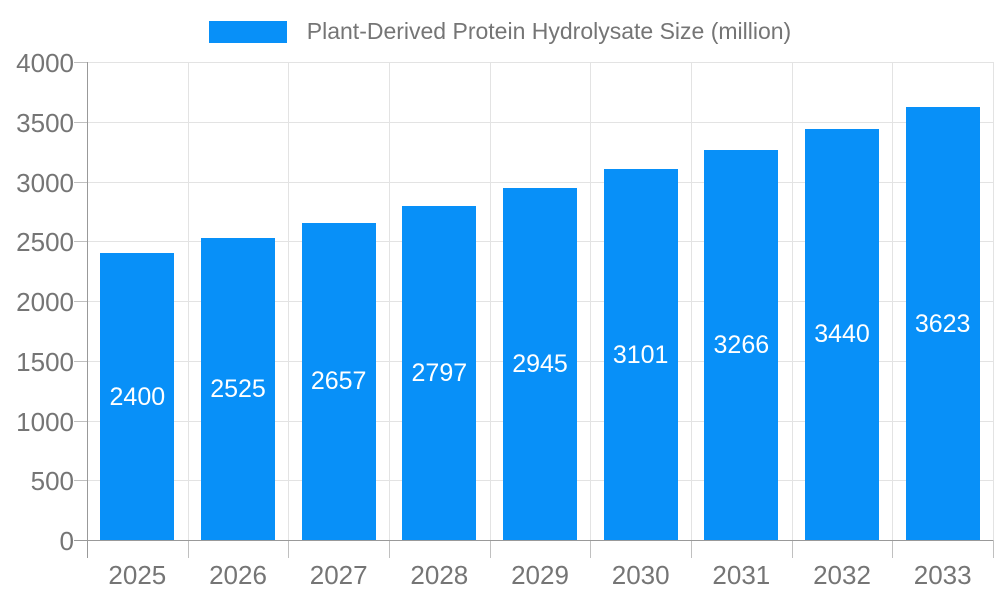 This screenshot has width=1000, height=600. I want to click on legend-swatch, so click(247, 31).